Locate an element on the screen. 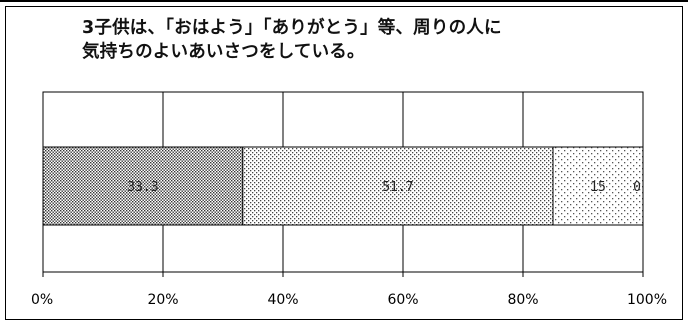 The image size is (688, 320). x-tick-label: 20% is located at coordinates (162, 300).